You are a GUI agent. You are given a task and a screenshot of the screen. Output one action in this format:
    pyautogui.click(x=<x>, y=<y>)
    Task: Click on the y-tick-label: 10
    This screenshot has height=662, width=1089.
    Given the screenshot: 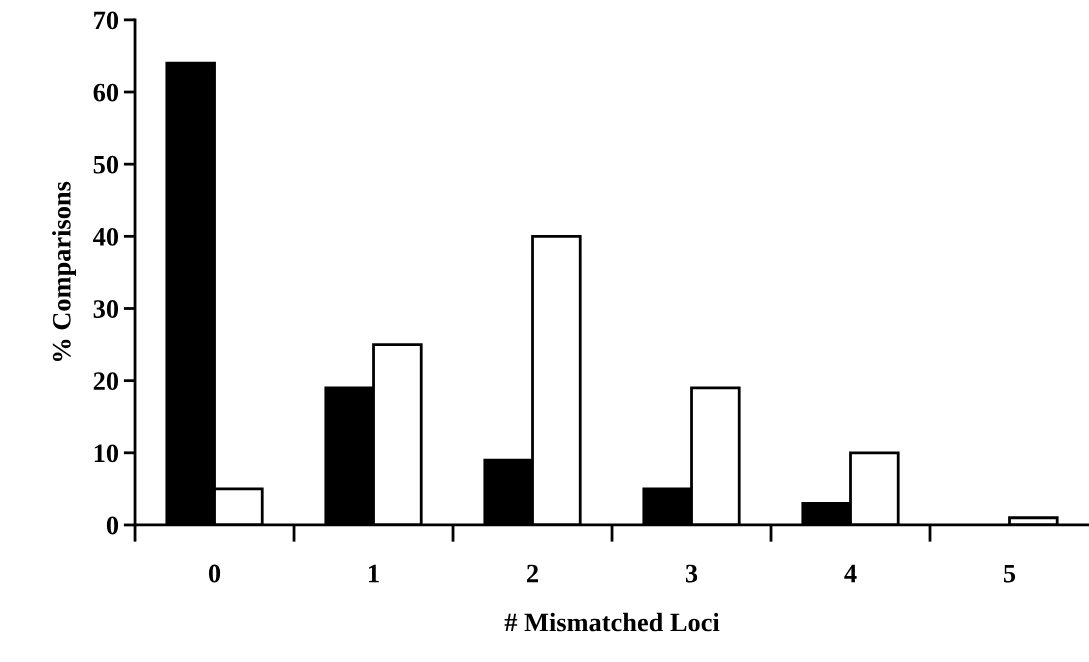 What is the action you would take?
    pyautogui.click(x=106, y=453)
    